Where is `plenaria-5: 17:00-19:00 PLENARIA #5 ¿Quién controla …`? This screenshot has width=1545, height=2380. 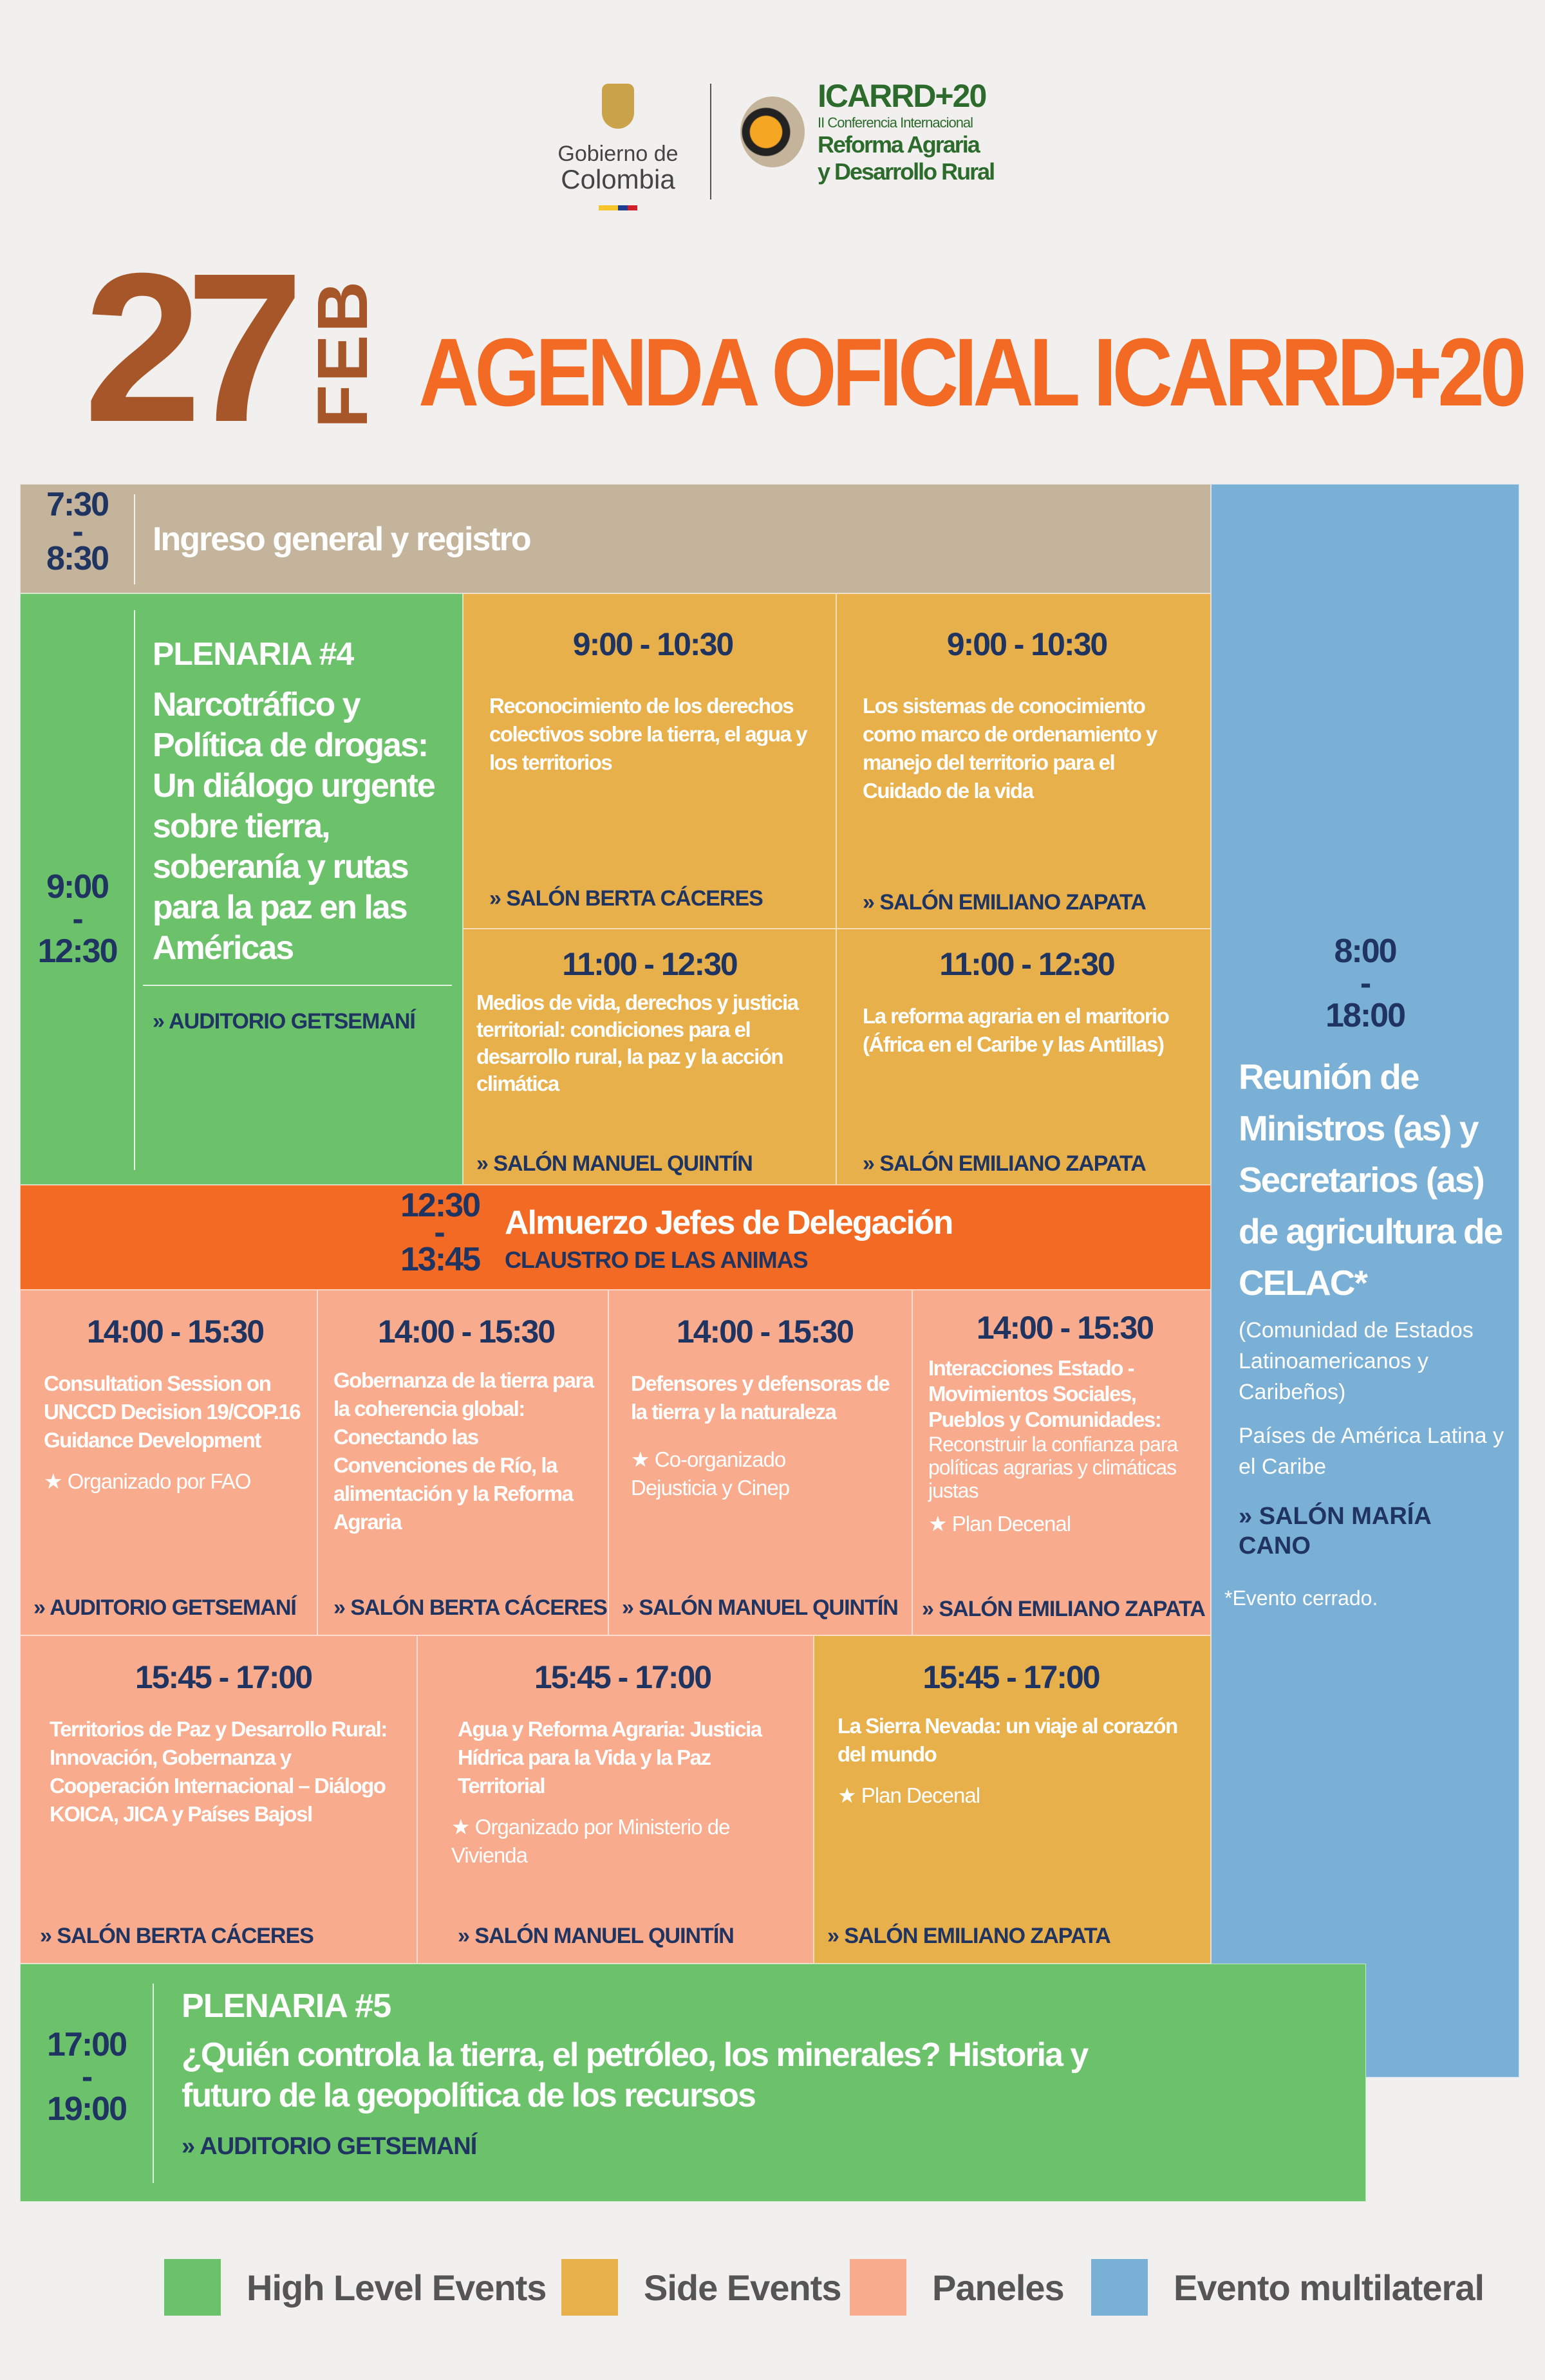
plenaria-5: 17:00-19:00 PLENARIA #5 ¿Quién controla … is located at coordinates (693, 2083).